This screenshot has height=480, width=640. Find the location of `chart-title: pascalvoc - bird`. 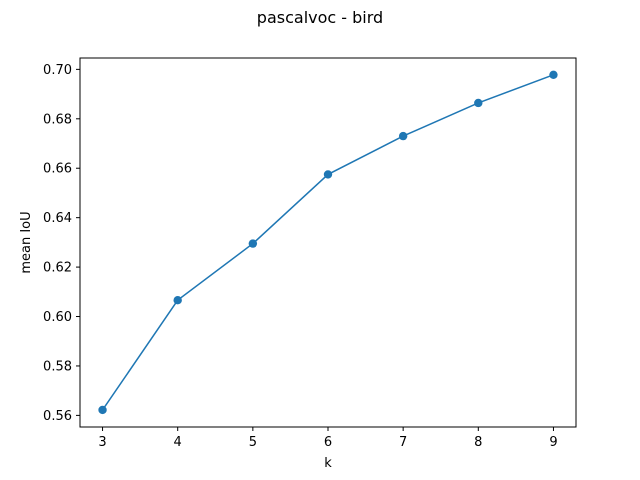

chart-title: pascalvoc - bird is located at coordinates (320, 17).